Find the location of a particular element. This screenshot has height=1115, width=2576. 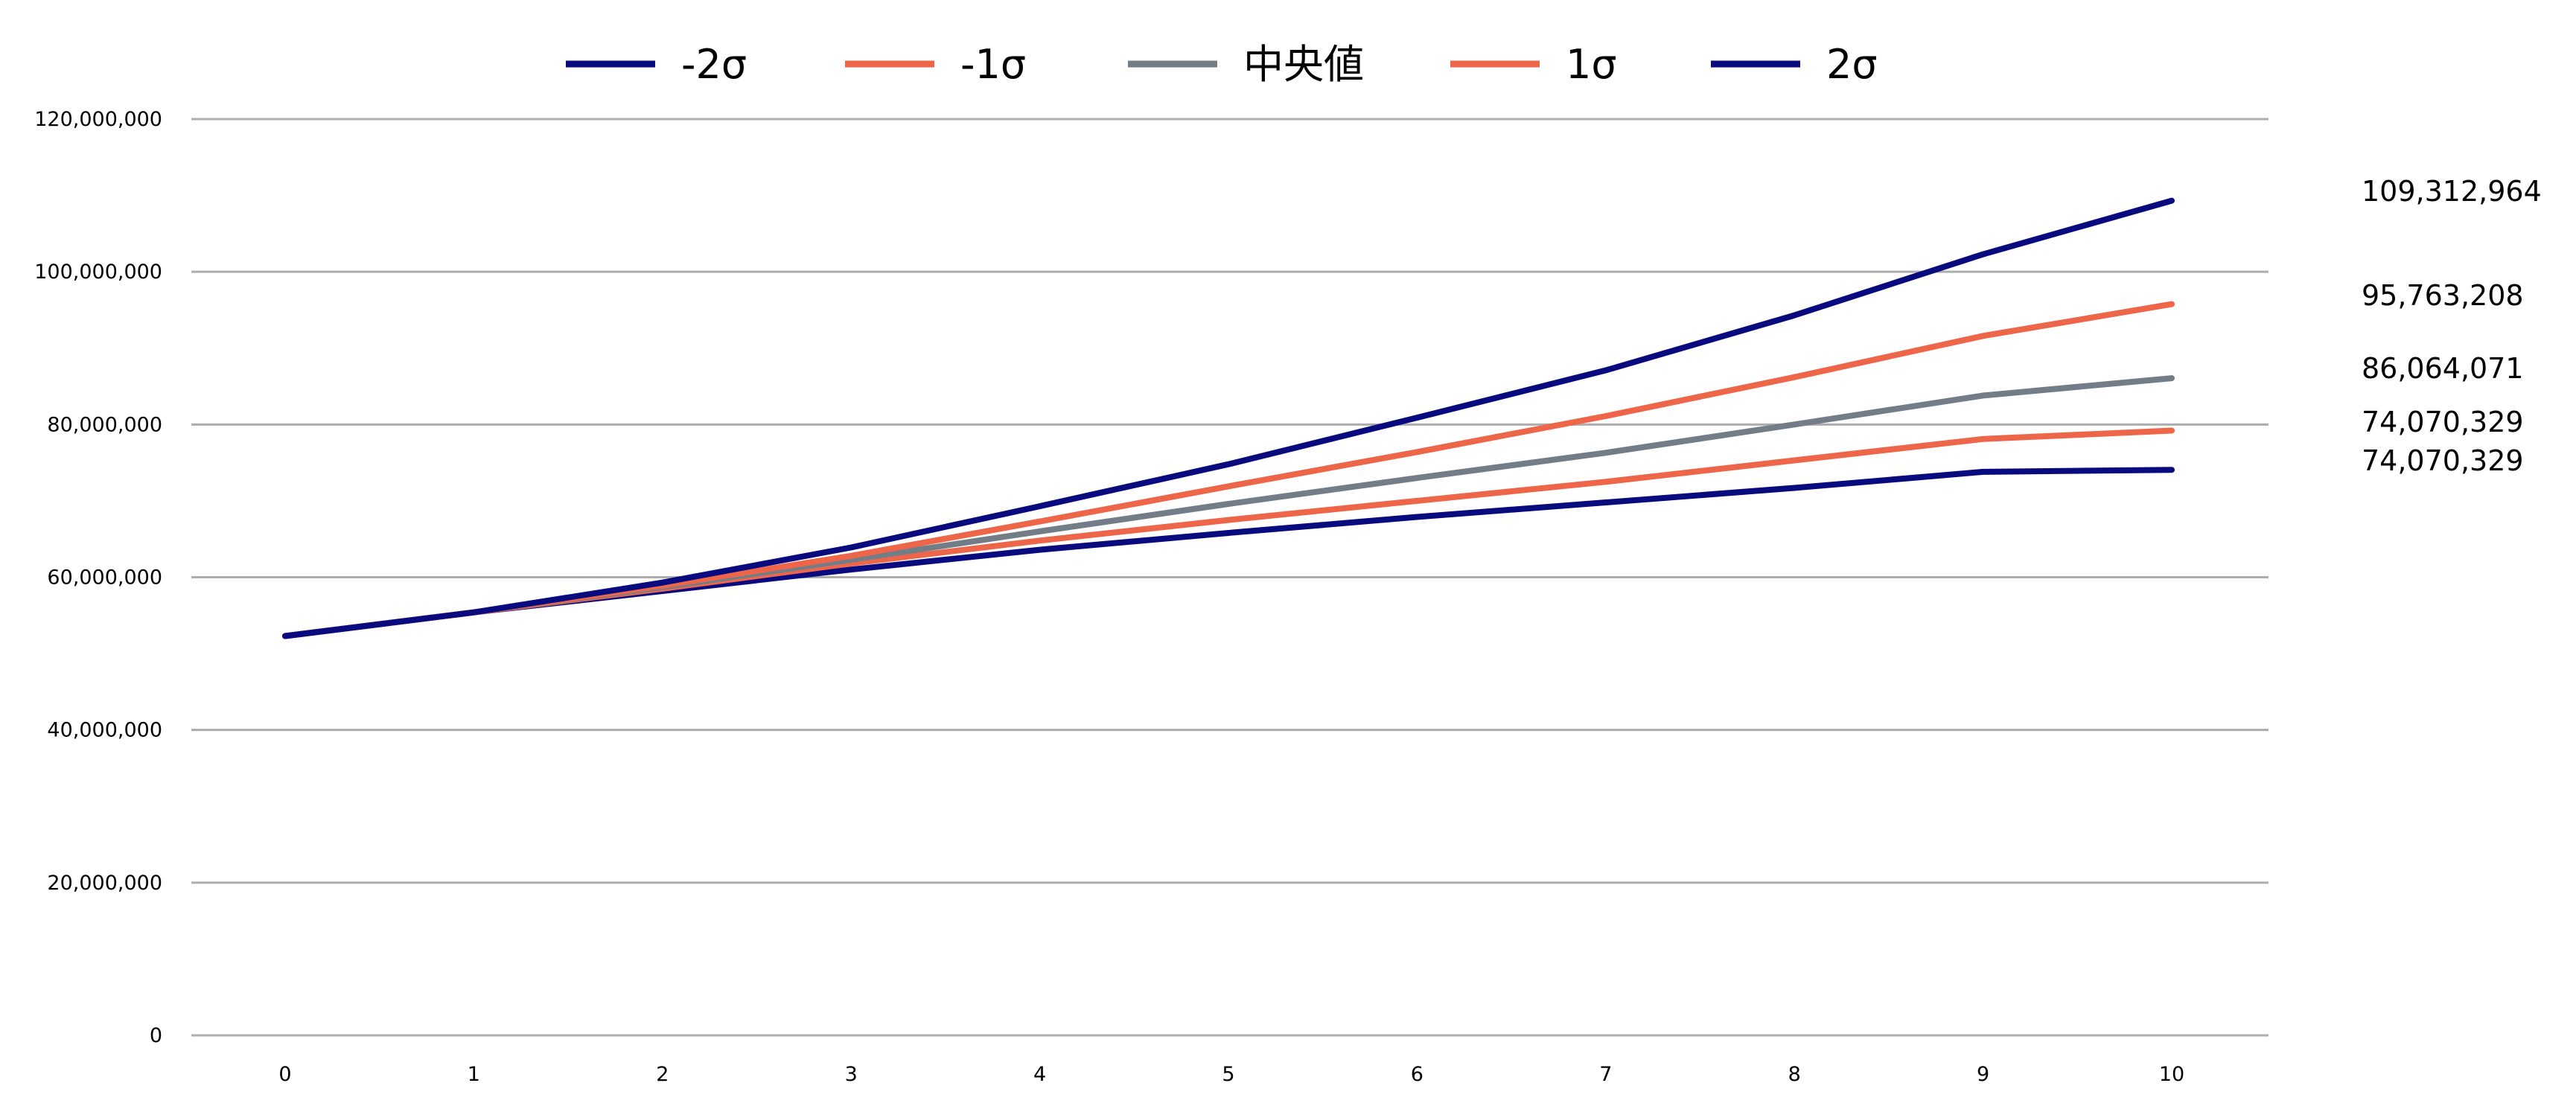

end-value-label: 86,064,071 is located at coordinates (2443, 368).